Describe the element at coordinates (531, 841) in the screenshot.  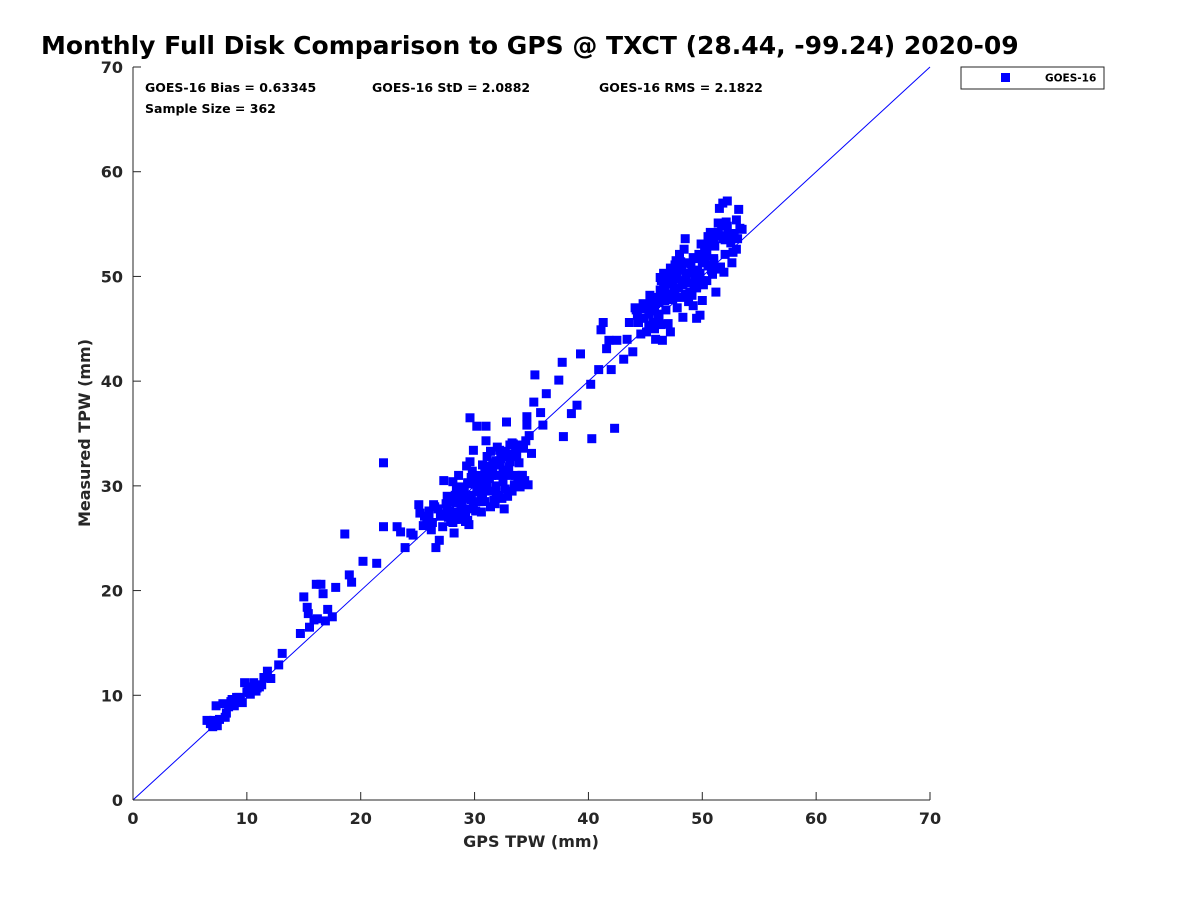
I see `x-axis-label: GPS TPW (mm)` at that location.